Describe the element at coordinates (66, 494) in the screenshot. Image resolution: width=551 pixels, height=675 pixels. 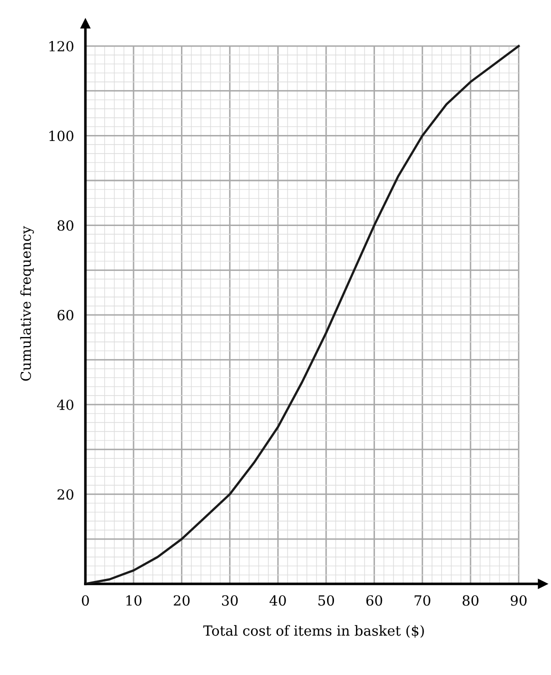
I see `y-tick-label: 20` at that location.